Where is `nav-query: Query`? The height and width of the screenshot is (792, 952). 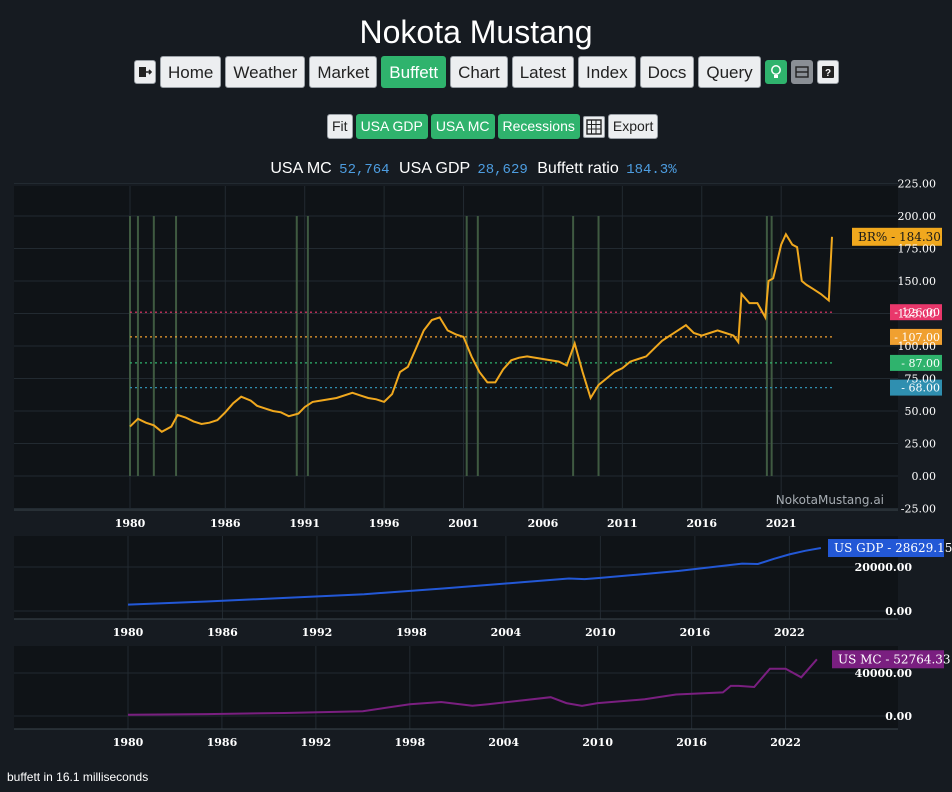 nav-query: Query is located at coordinates (729, 72).